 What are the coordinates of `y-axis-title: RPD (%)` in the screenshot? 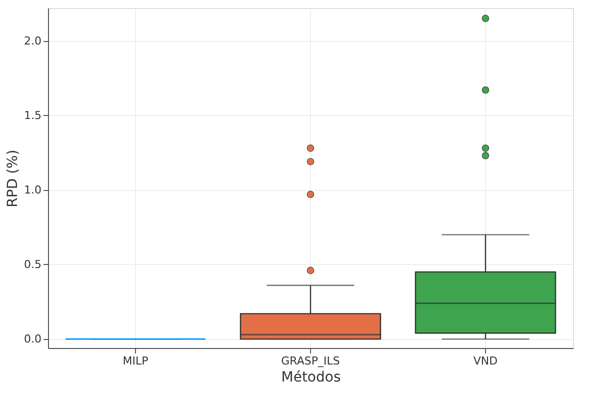 It's located at (13, 179).